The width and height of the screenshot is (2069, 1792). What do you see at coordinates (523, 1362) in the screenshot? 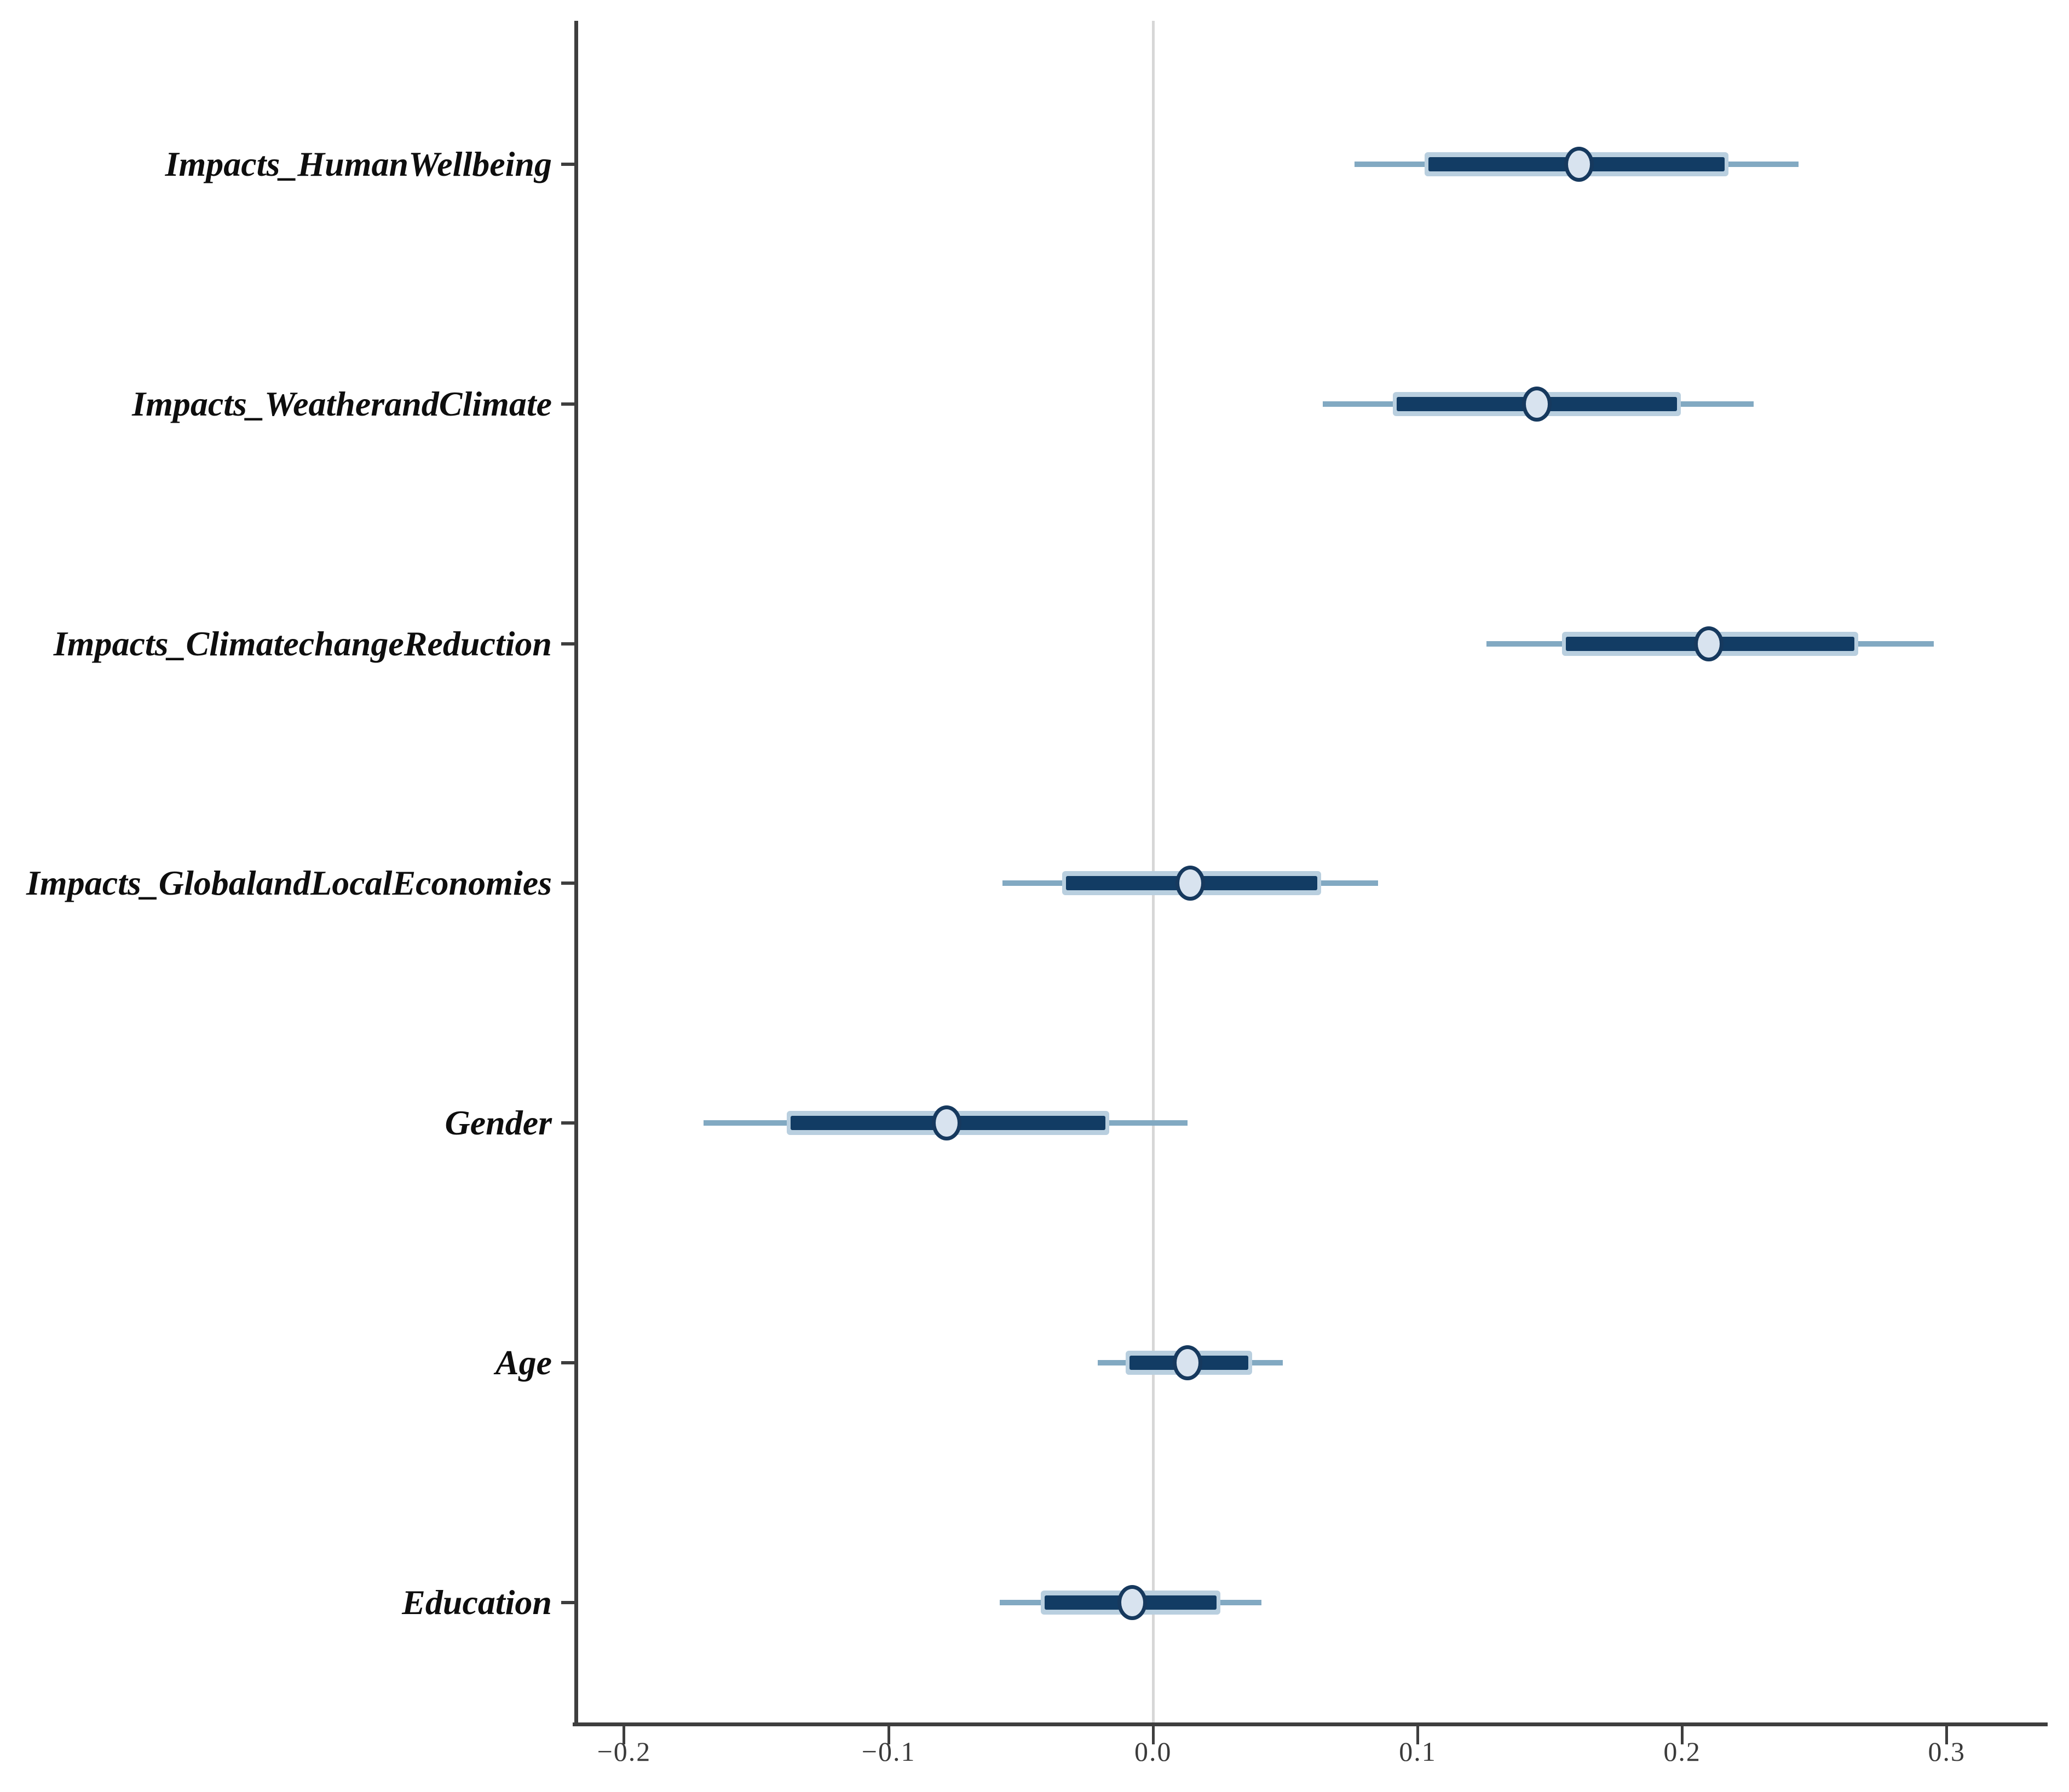
I see `y-axis-label: Age` at bounding box center [523, 1362].